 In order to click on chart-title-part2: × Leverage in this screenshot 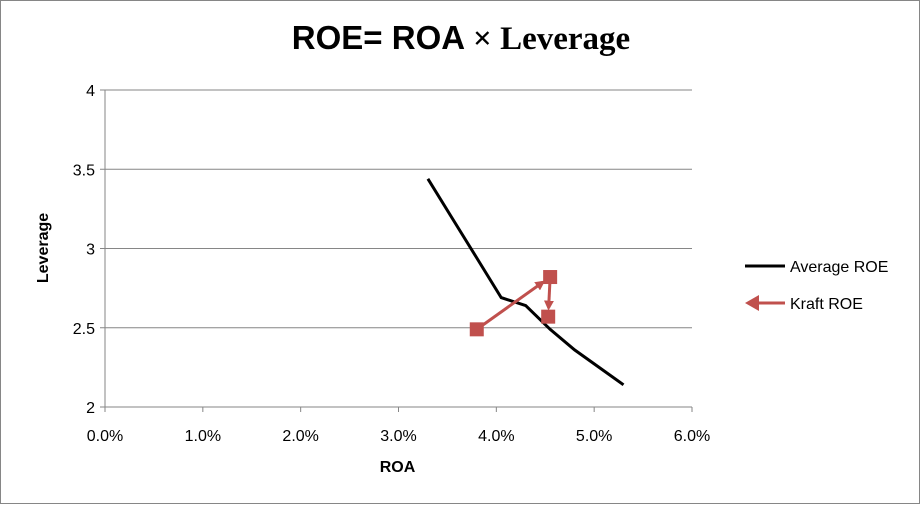, I will do `click(552, 39)`.